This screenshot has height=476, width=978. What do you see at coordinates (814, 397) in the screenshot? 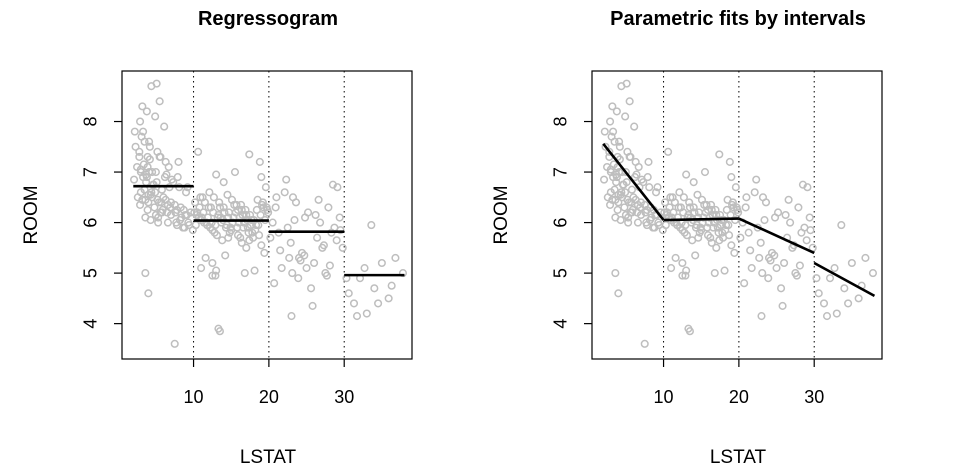
I see `x-tick-label: 30` at bounding box center [814, 397].